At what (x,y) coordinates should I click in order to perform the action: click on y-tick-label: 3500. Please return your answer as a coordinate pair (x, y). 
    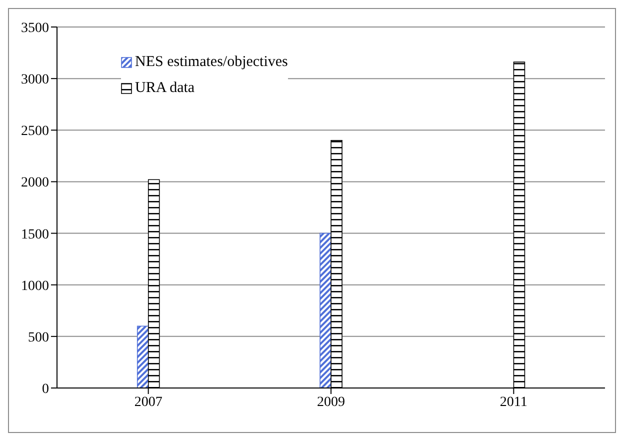
    Looking at the image, I should click on (35, 28).